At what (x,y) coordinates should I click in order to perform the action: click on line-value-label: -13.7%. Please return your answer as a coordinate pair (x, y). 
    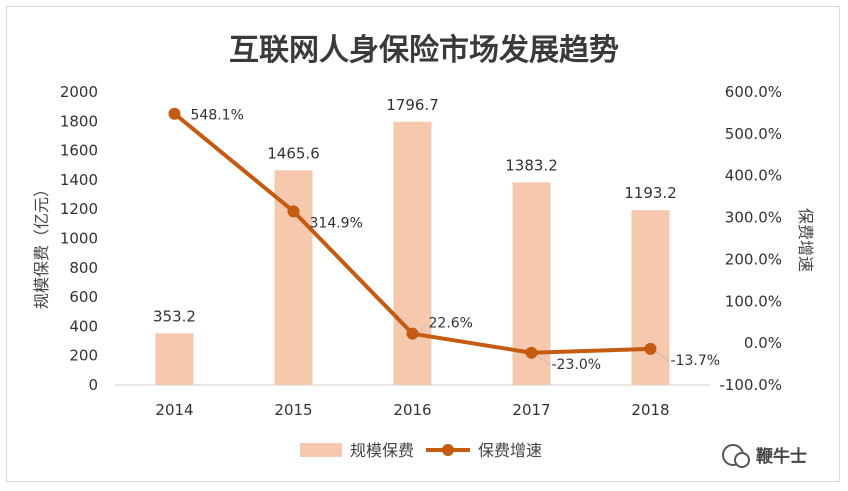
    Looking at the image, I should click on (696, 361).